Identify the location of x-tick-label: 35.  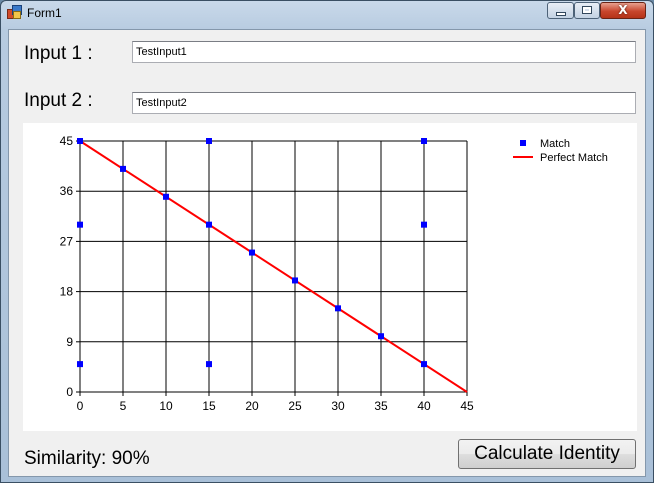
(381, 406).